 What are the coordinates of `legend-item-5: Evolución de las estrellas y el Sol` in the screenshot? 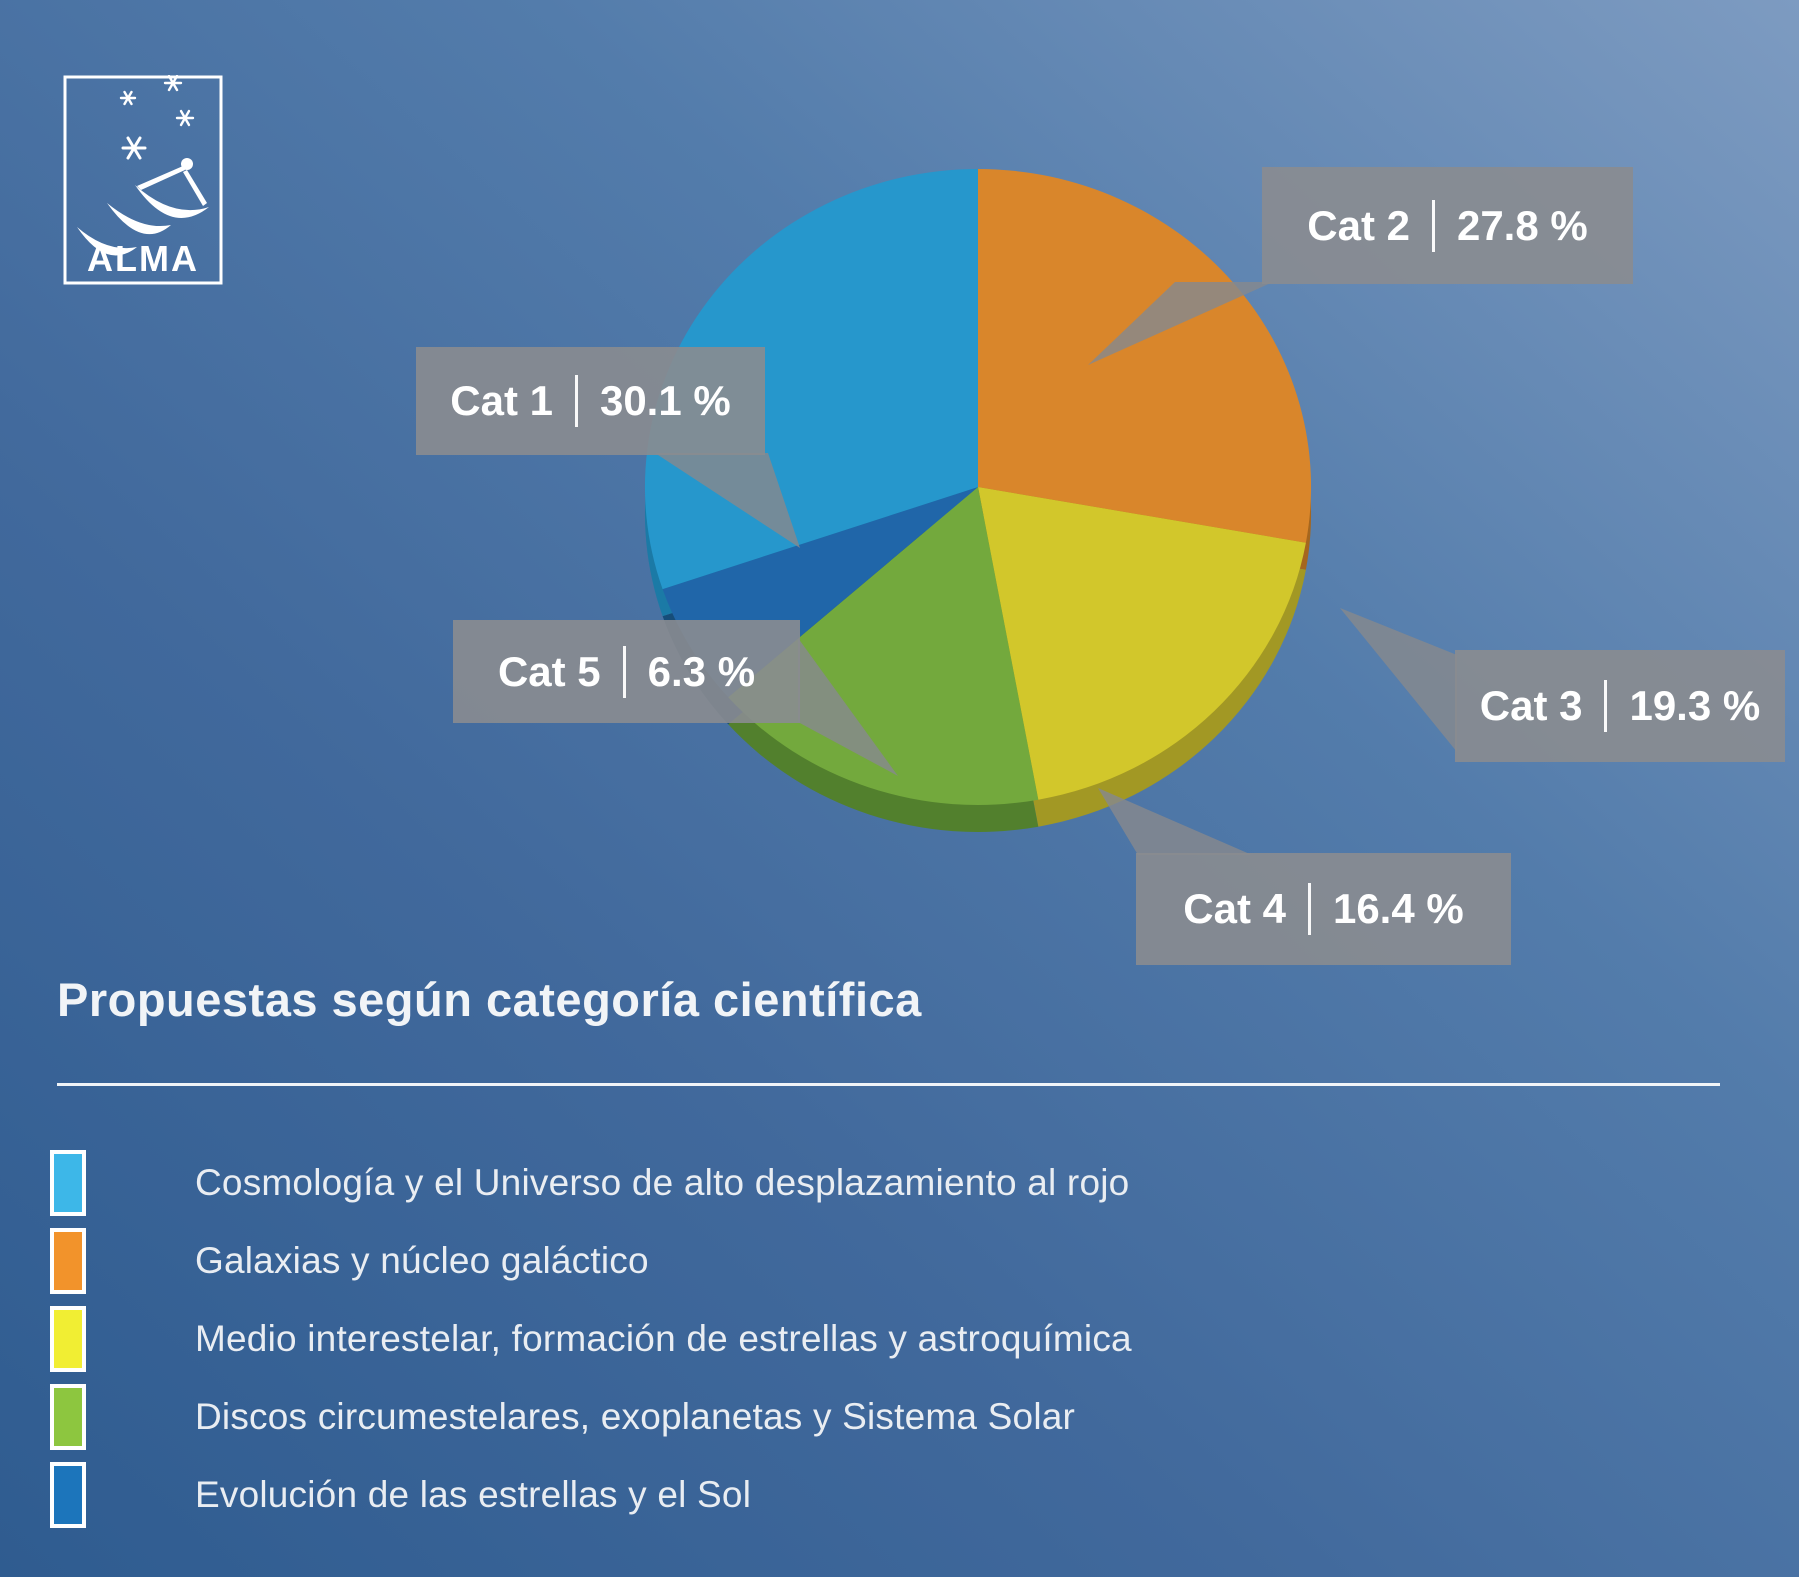 It's located at (591, 1495).